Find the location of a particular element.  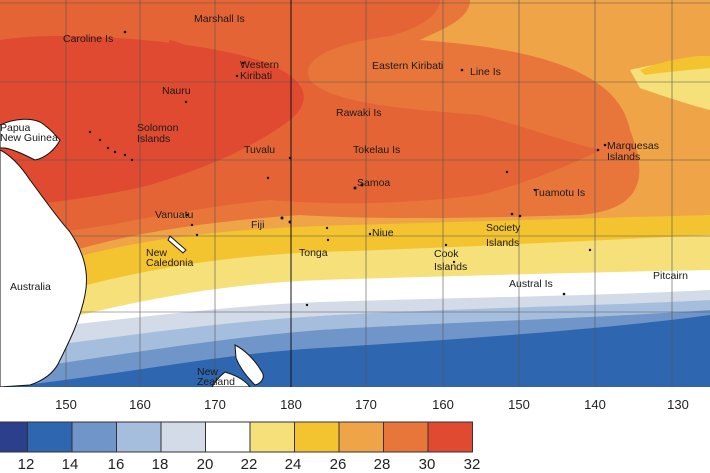

lon-label-140w: 140 is located at coordinates (595, 404).